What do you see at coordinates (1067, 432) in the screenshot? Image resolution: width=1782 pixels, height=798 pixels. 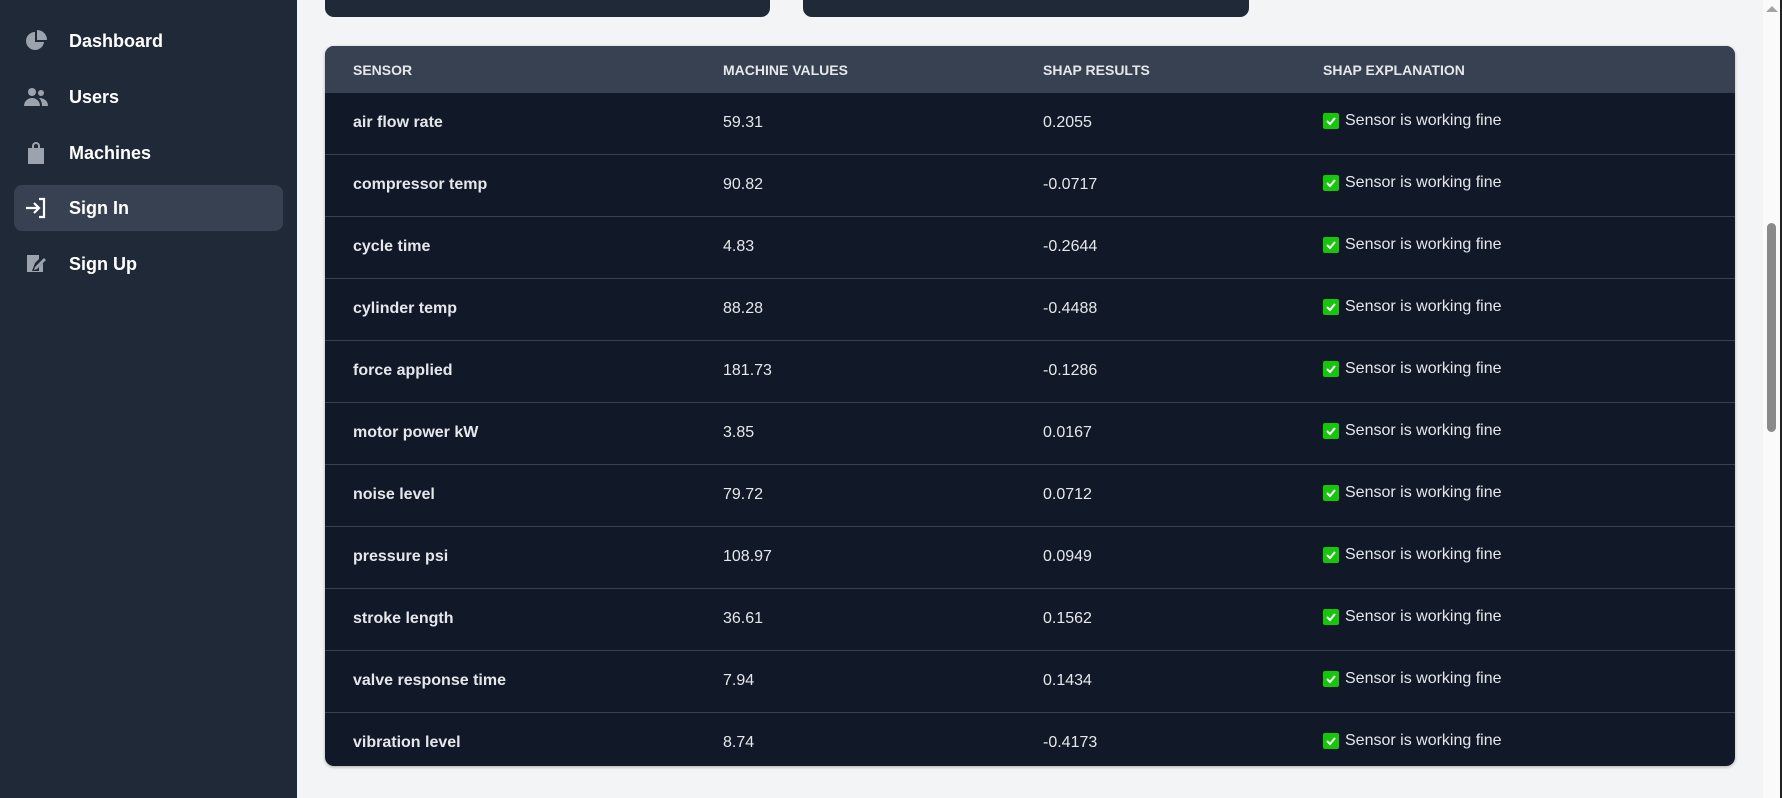 I see `shap-result: 0.0167` at bounding box center [1067, 432].